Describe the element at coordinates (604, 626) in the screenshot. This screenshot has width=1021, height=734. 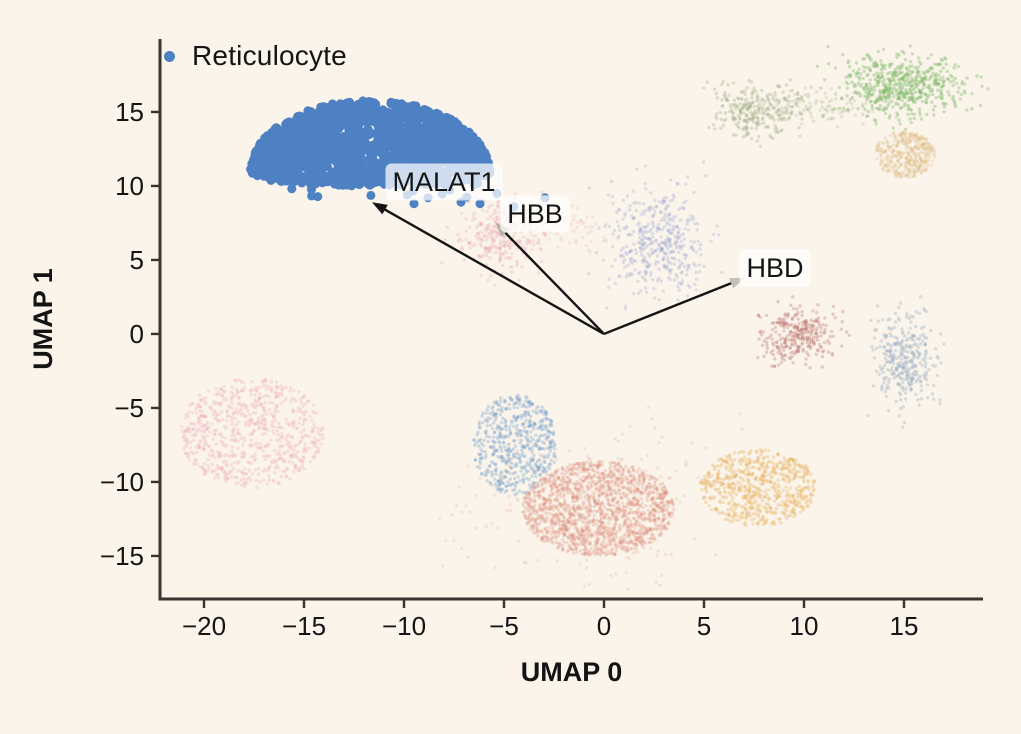
I see `x-tick-label: 0` at that location.